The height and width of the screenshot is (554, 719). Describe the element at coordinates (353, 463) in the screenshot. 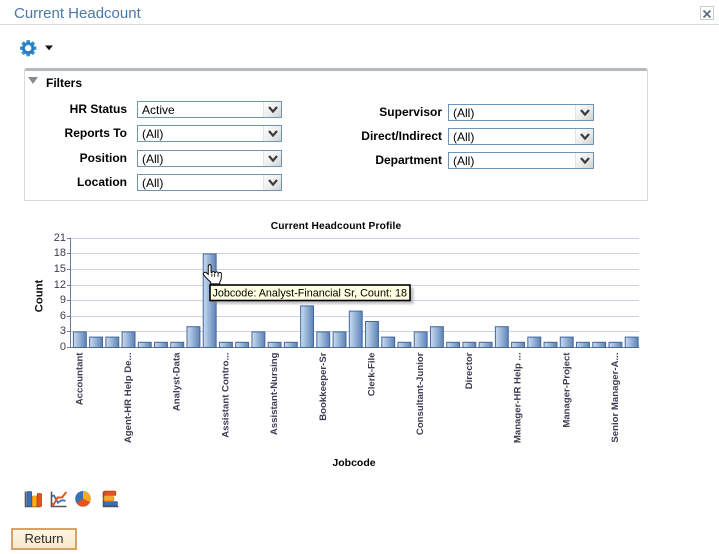

I see `svg-text: Jobcode` at that location.